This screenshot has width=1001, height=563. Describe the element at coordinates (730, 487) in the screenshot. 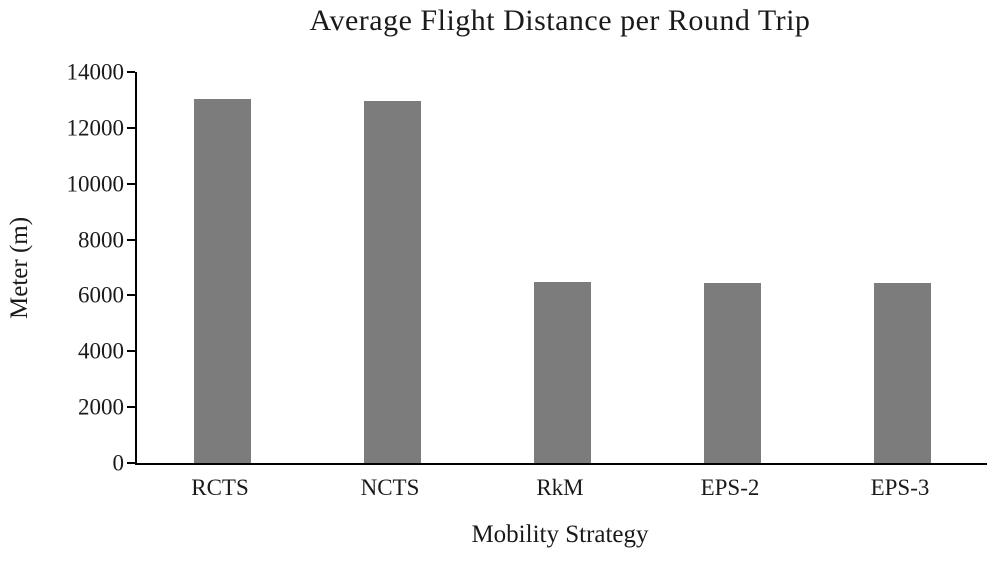

I see `x-category-label: EPS-2` at that location.